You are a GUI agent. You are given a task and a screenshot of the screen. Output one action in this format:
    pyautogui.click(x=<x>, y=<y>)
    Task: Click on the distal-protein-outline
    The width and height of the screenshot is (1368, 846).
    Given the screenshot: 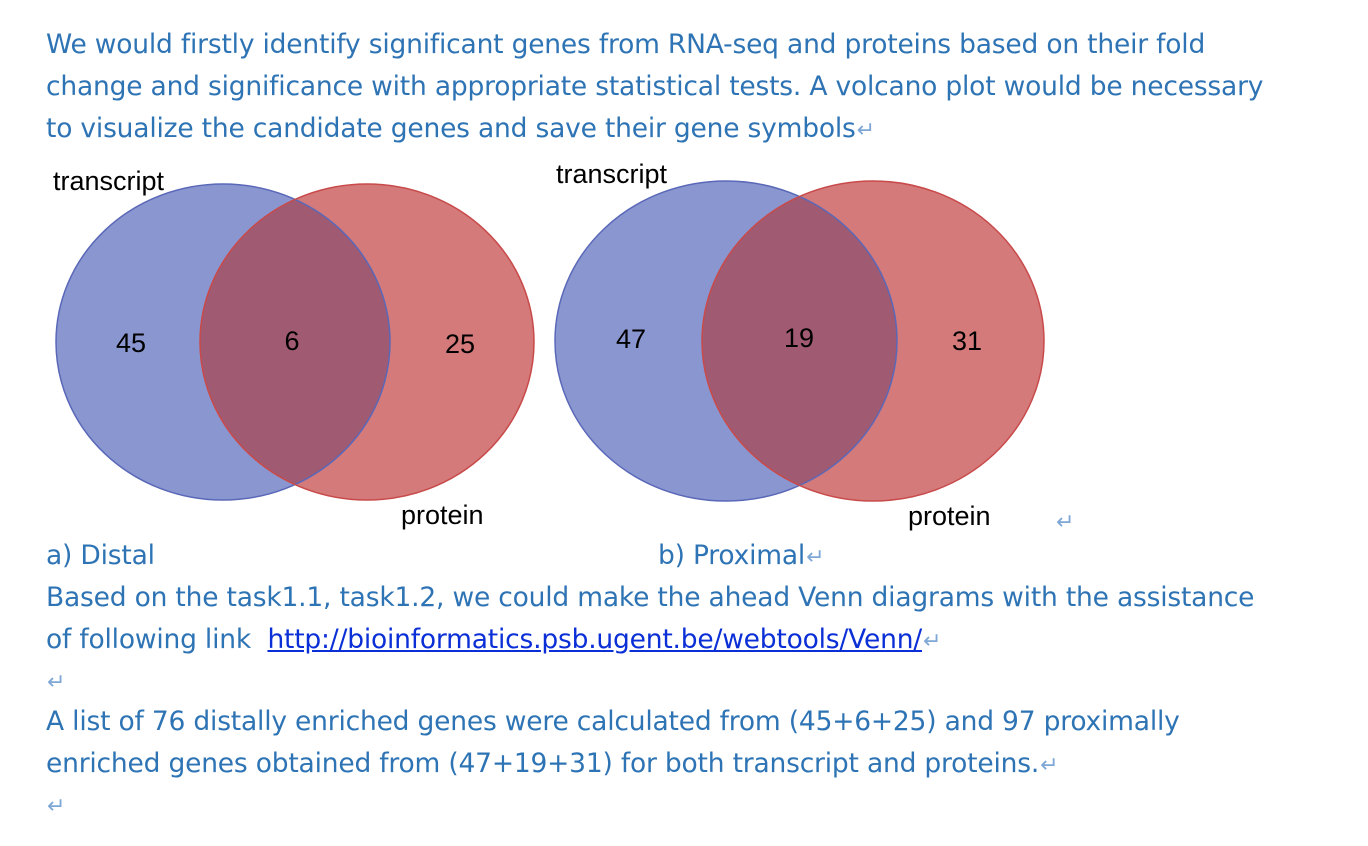 What is the action you would take?
    pyautogui.click(x=367, y=342)
    